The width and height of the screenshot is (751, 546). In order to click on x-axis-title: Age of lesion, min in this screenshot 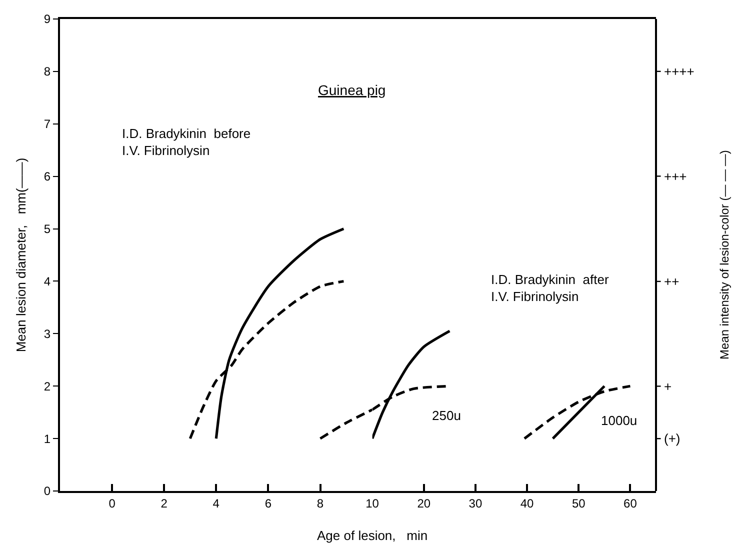, I will do `click(372, 535)`.